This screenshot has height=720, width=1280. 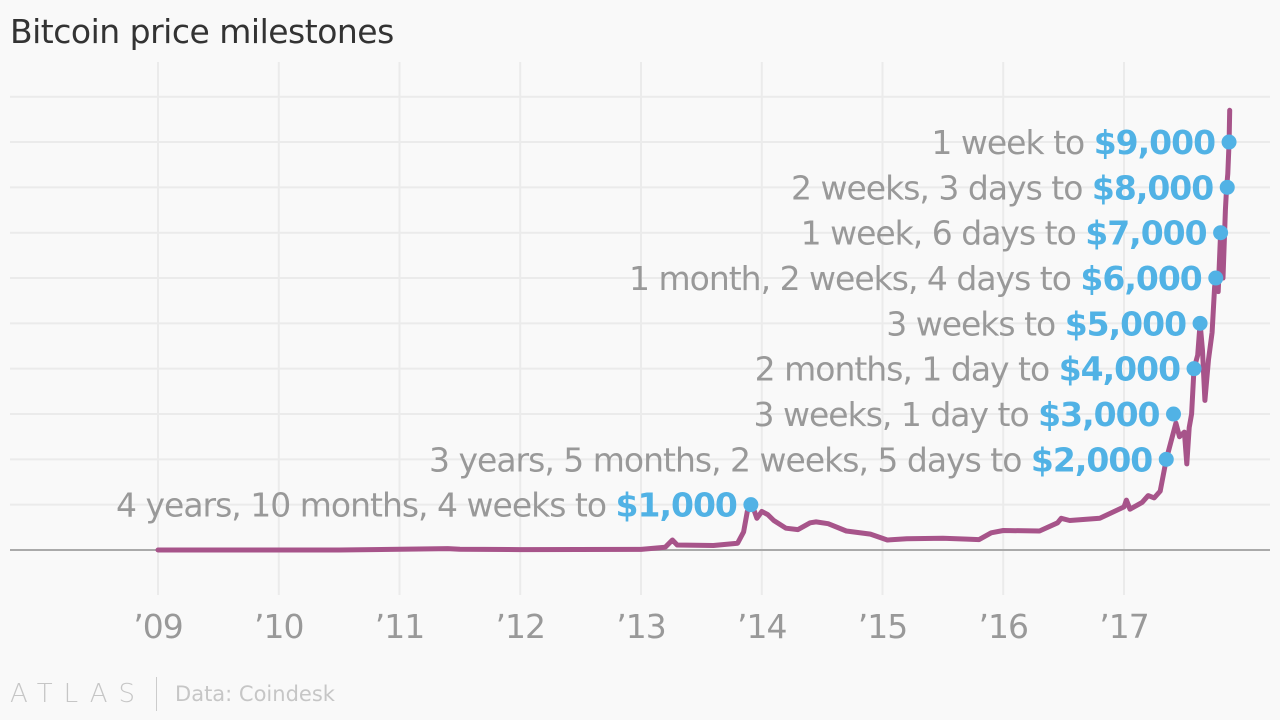 What do you see at coordinates (172, 694) in the screenshot?
I see `footer: ATLAS Data: Coindesk` at bounding box center [172, 694].